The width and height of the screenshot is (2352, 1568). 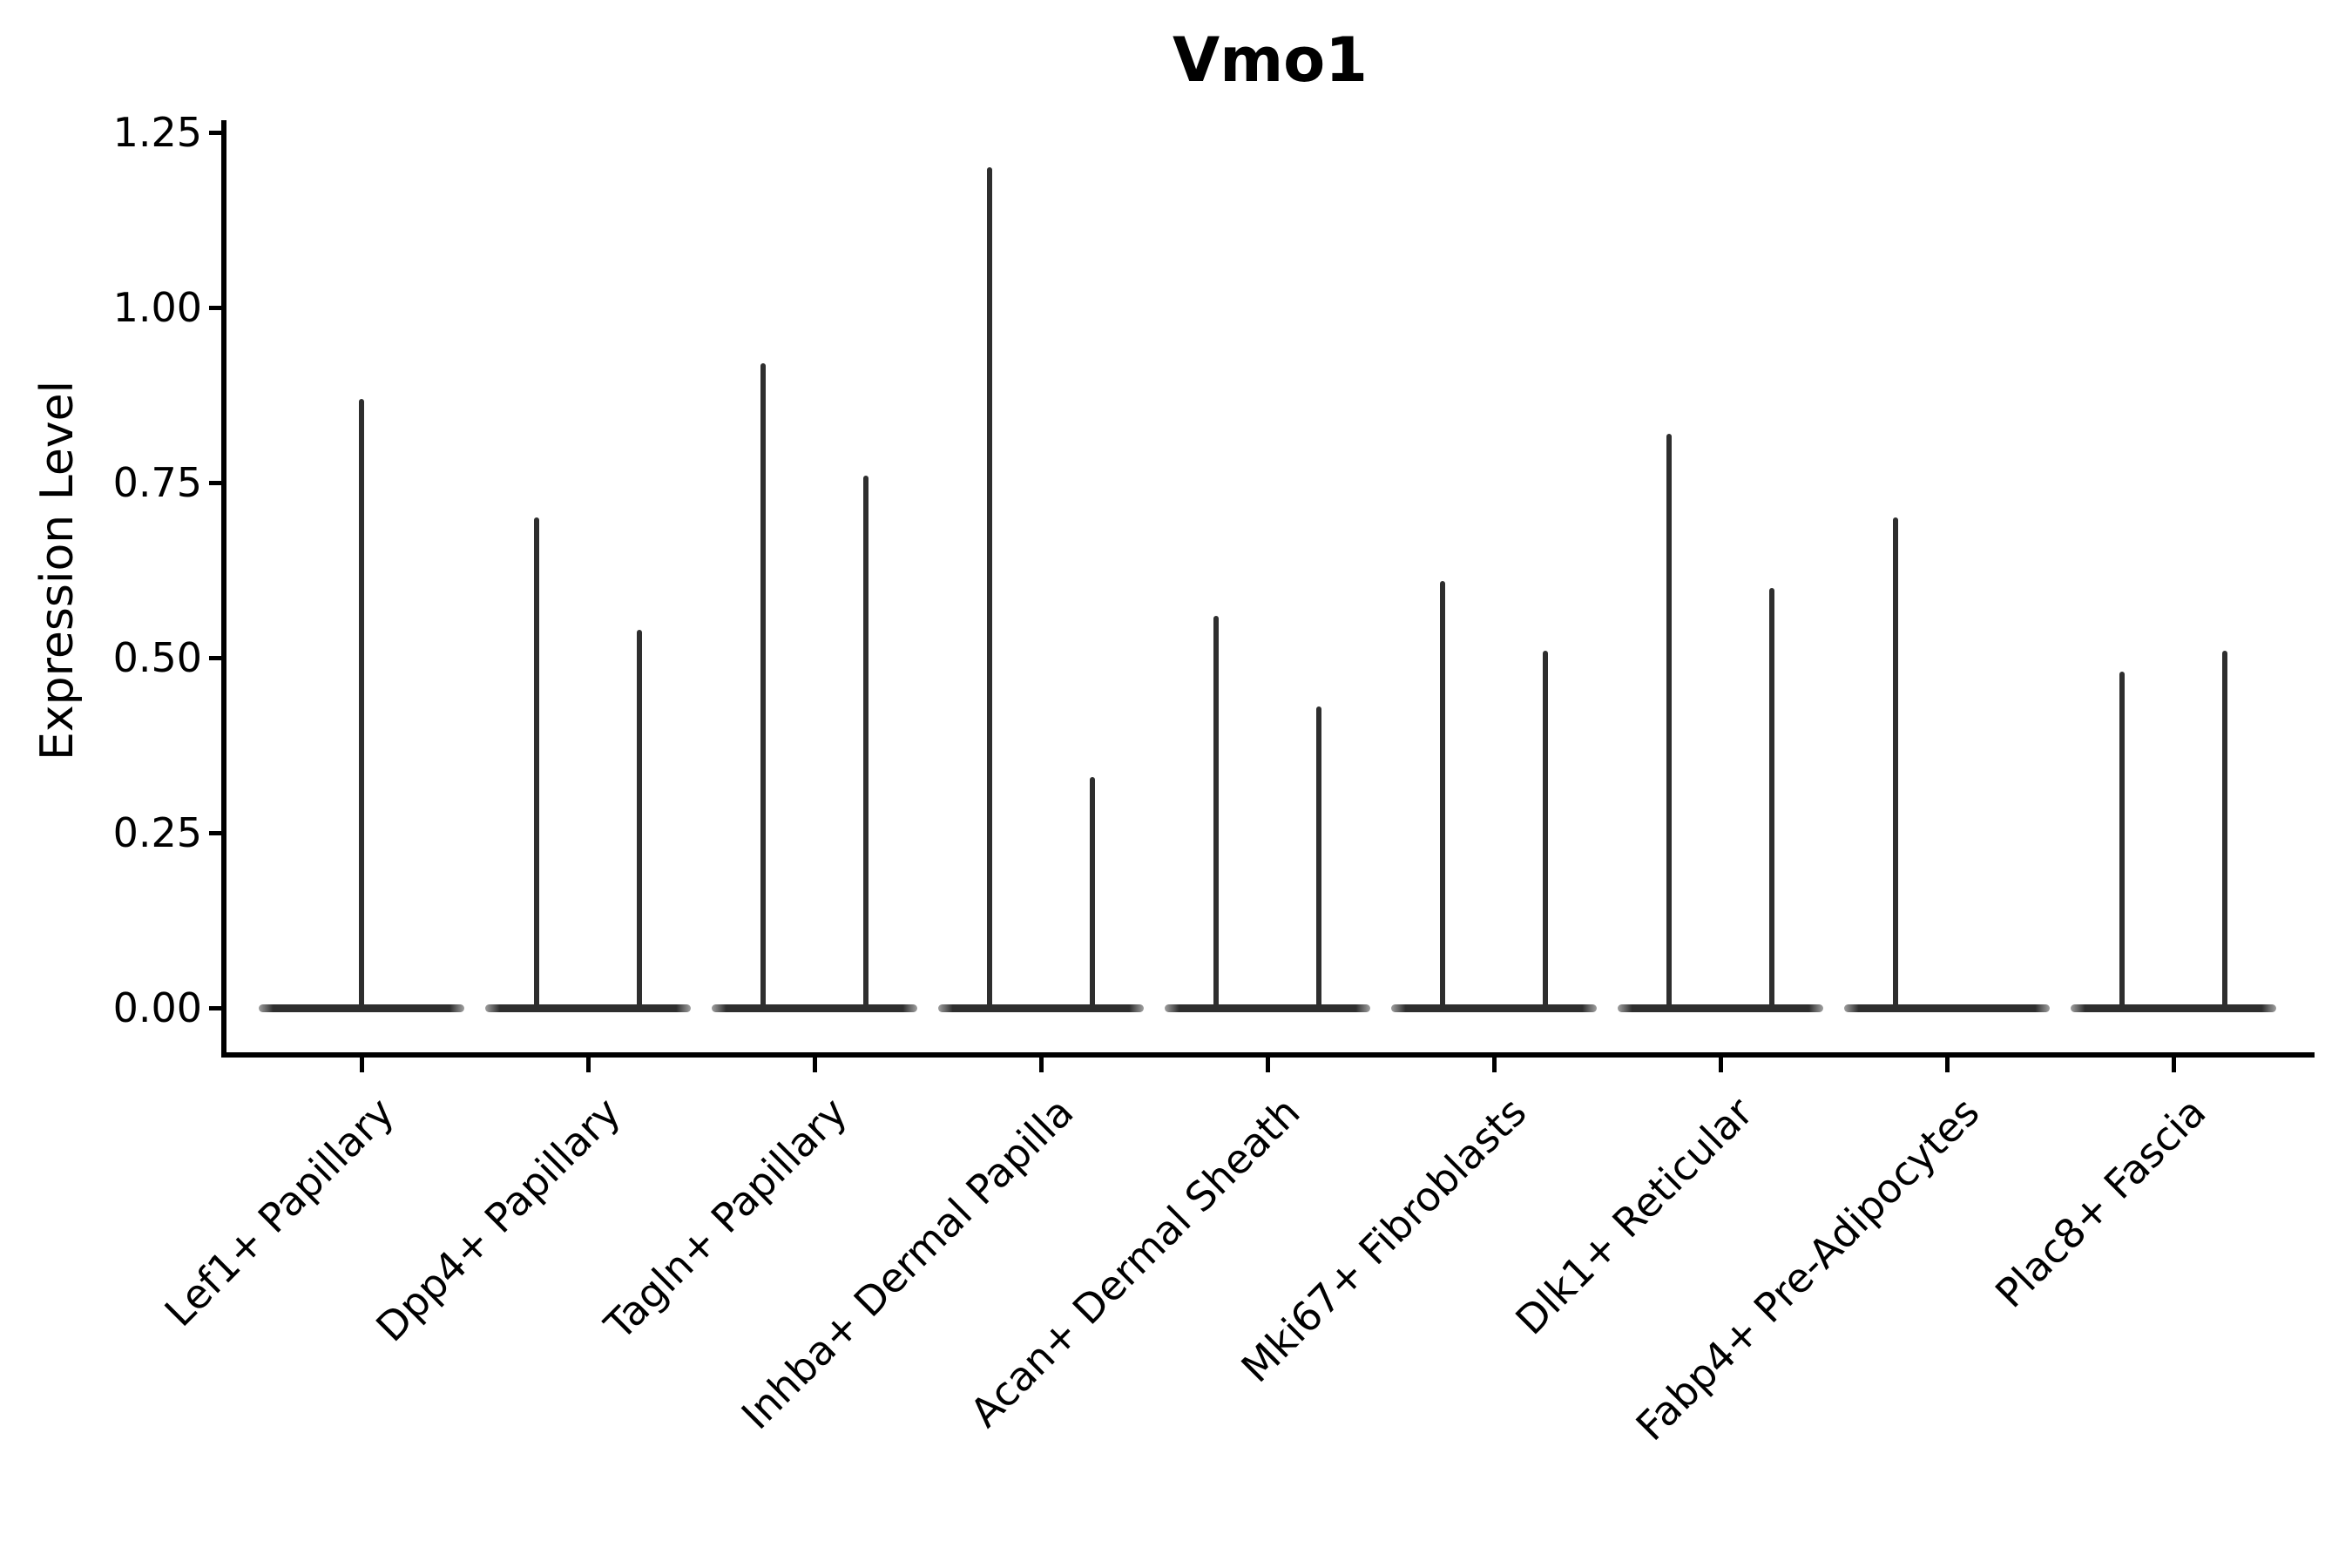 What do you see at coordinates (1268, 1055) in the screenshot?
I see `x-axis-spine` at bounding box center [1268, 1055].